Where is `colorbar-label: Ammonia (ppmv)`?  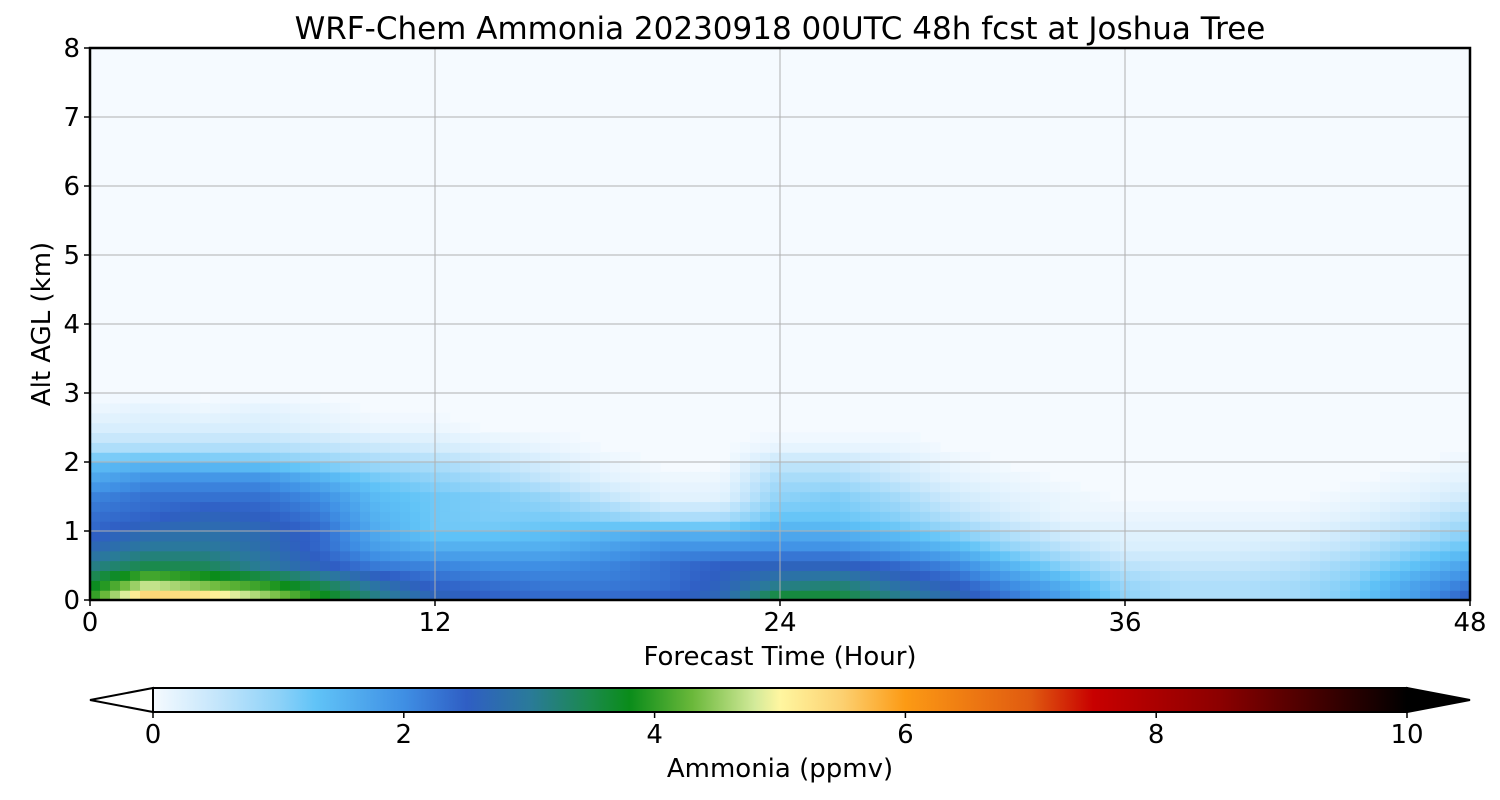 colorbar-label: Ammonia (ppmv) is located at coordinates (780, 769).